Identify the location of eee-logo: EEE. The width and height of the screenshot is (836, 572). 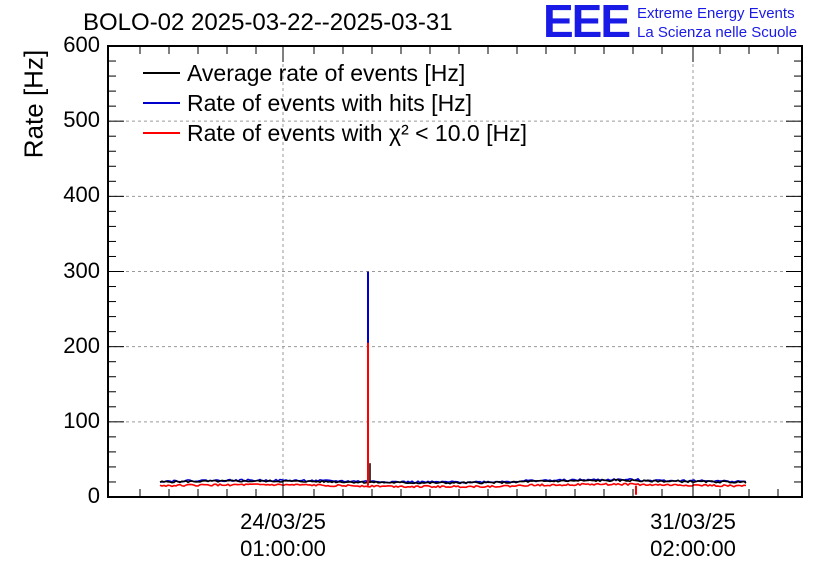
(587, 23).